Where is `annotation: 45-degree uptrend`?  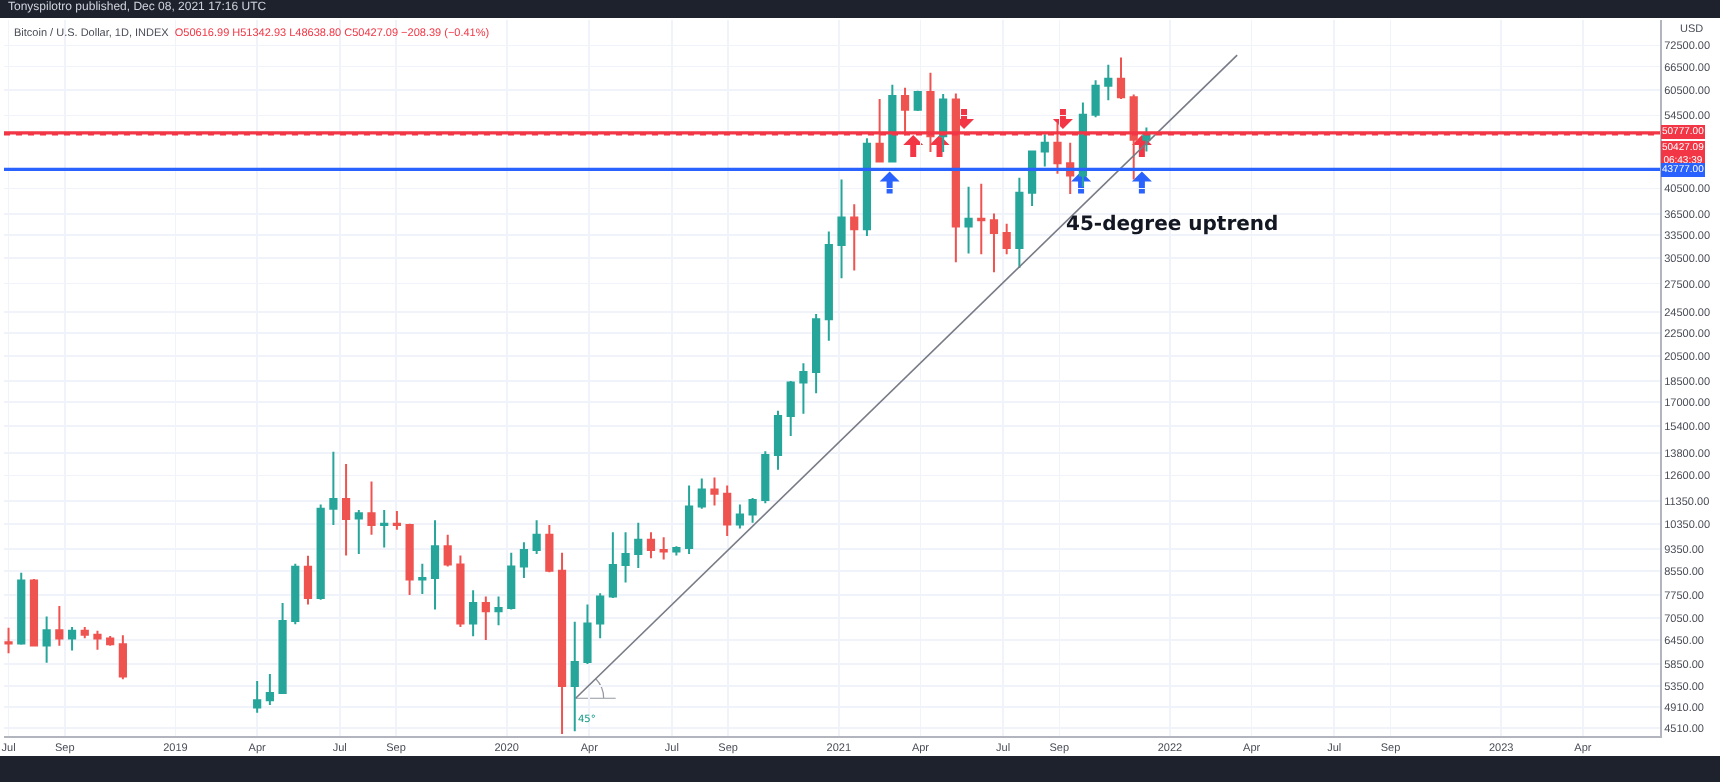 annotation: 45-degree uptrend is located at coordinates (1172, 225).